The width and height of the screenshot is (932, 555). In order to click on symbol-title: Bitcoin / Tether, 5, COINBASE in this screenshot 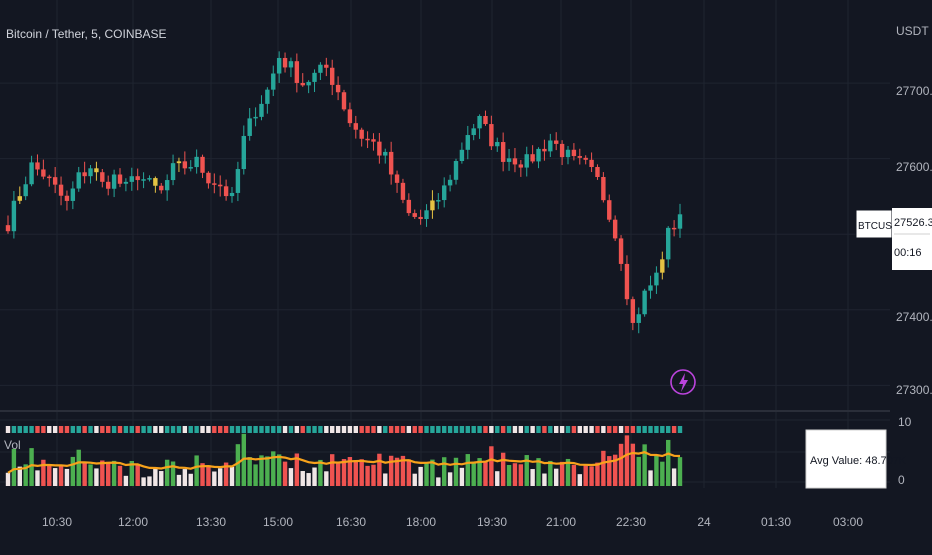, I will do `click(86, 34)`.